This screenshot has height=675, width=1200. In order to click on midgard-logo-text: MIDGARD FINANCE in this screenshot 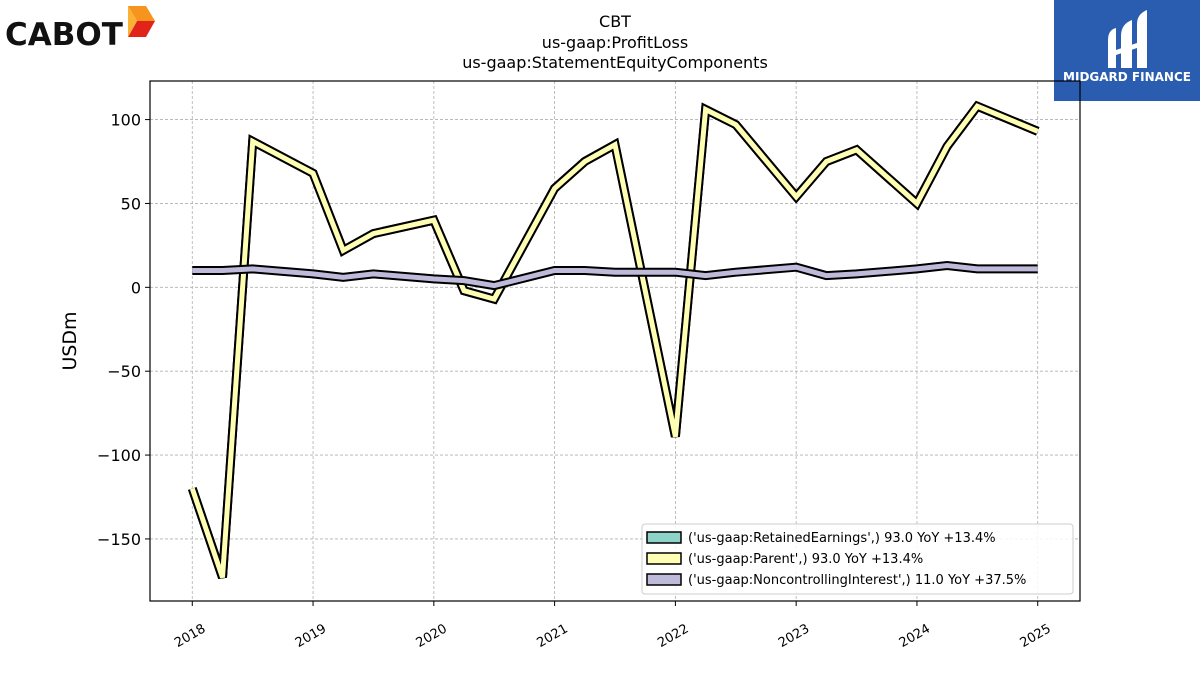, I will do `click(1127, 77)`.